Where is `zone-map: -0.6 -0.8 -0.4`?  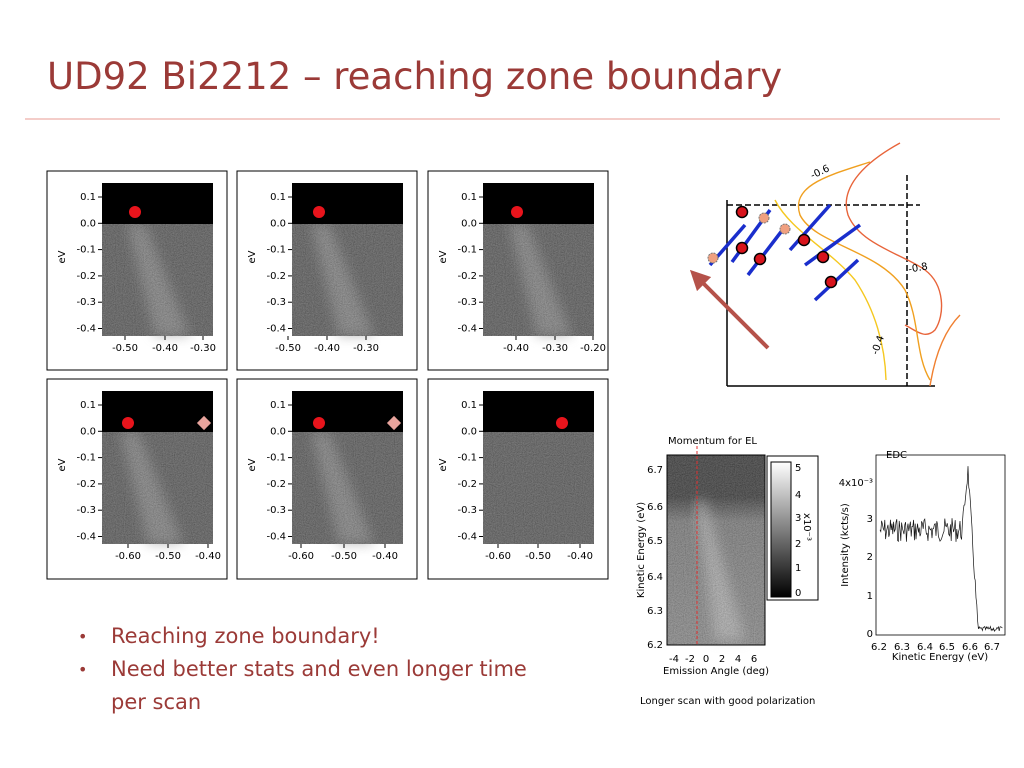
zone-map: -0.6 -0.8 -0.4 is located at coordinates (825, 264).